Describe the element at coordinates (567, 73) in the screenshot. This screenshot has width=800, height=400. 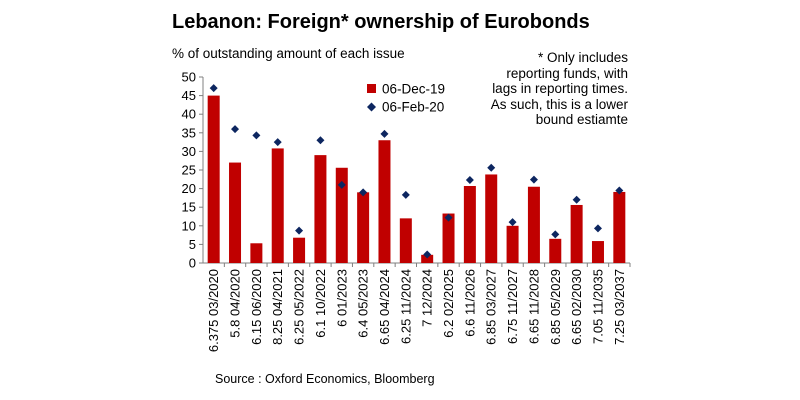
I see `footnote-line: reporting funds, with` at that location.